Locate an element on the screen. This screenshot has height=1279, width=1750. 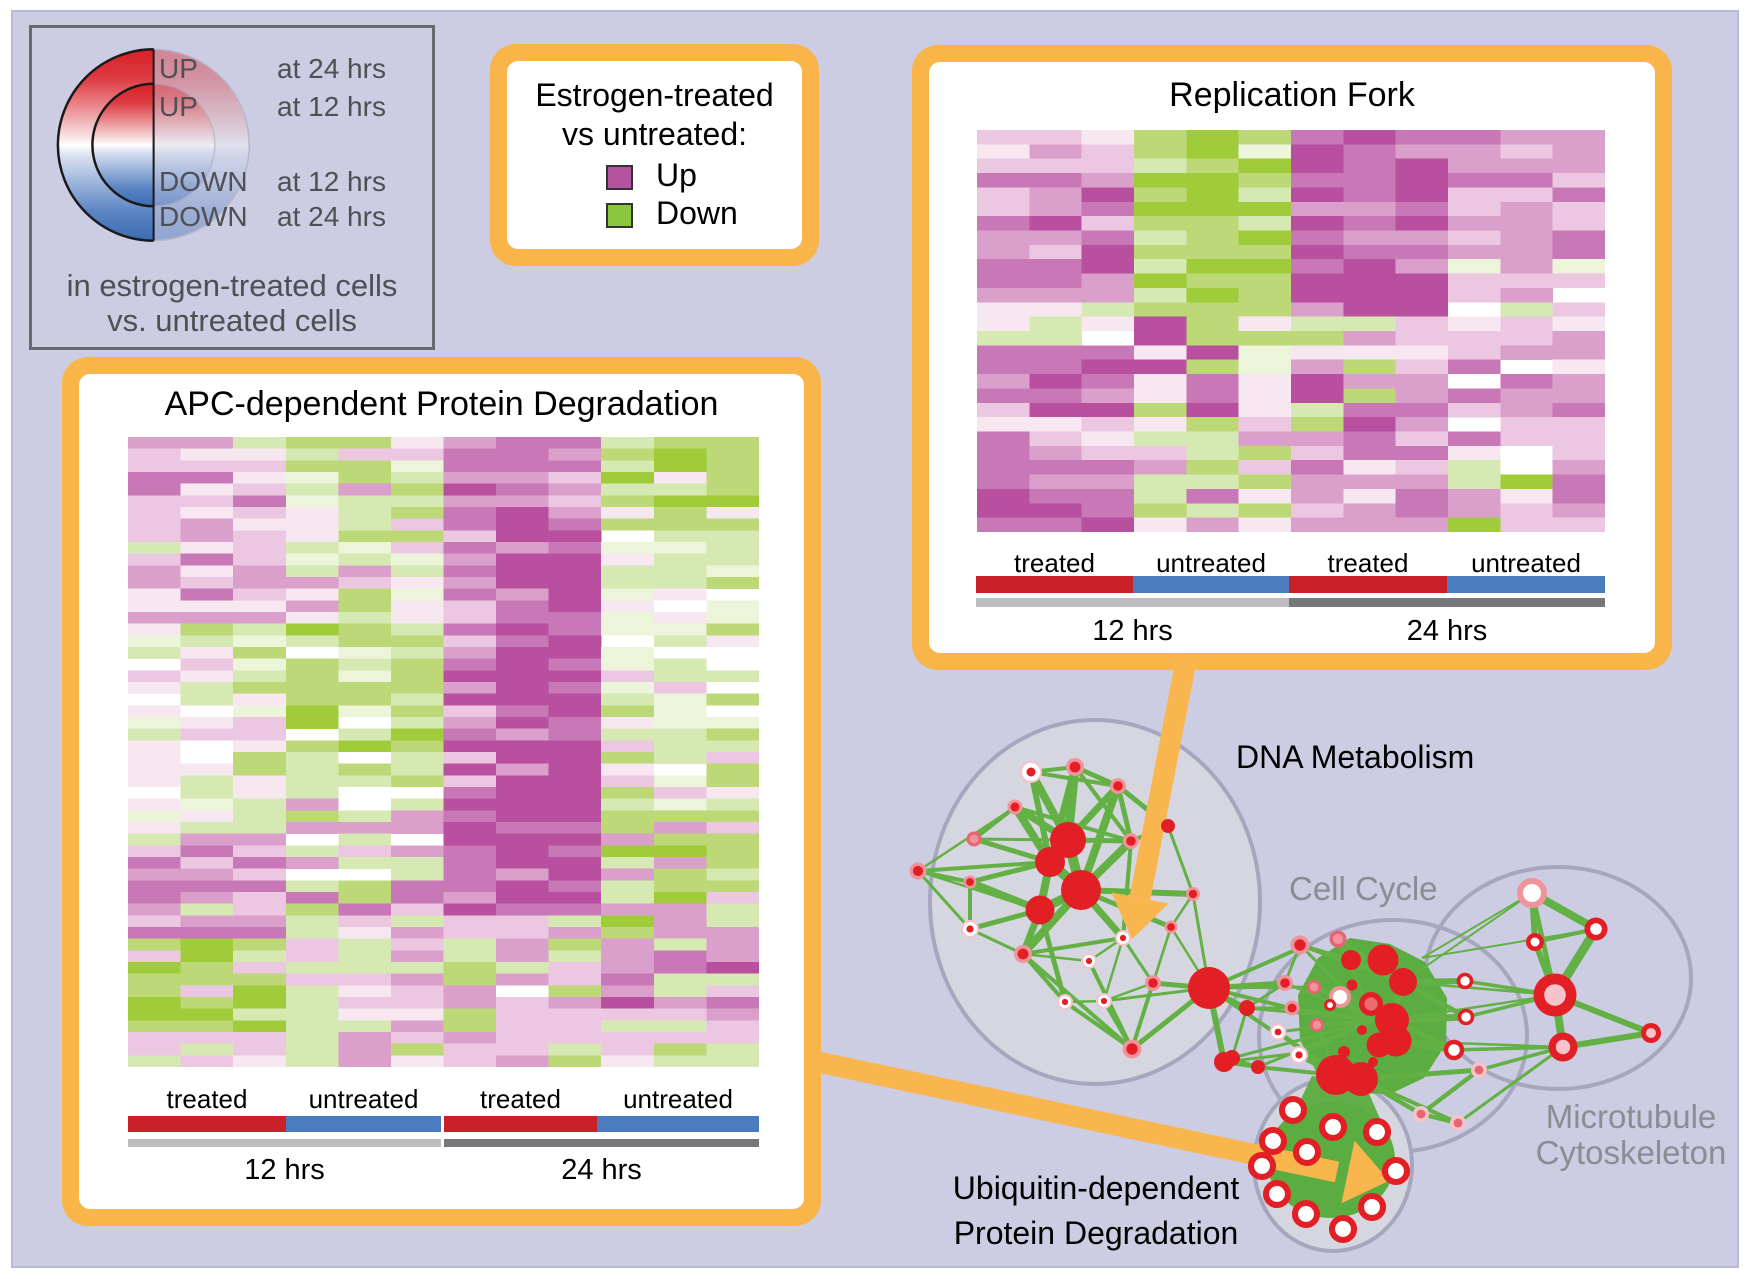
svg-text: Cytoskeleton is located at coordinates (1631, 1152).